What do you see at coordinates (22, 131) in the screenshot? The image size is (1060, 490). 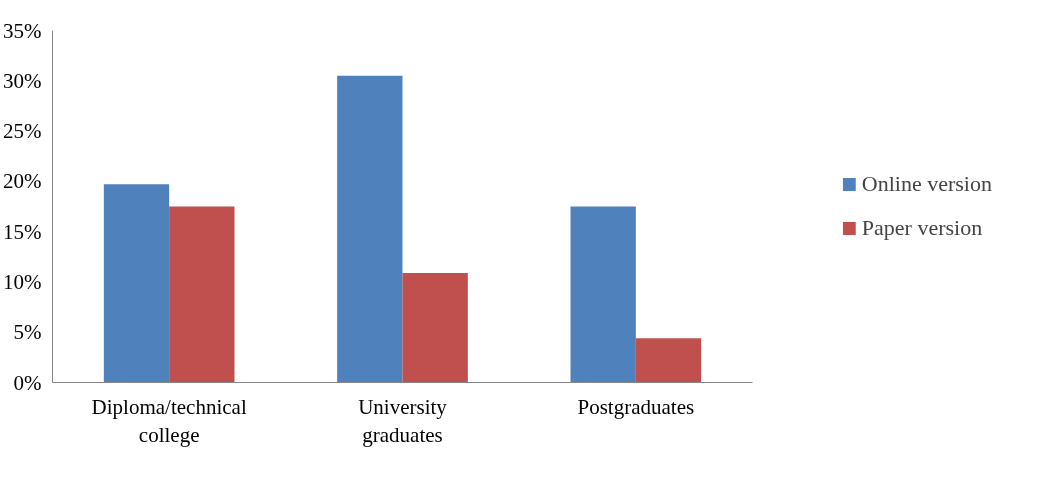 I see `y-tick-label: 25%` at bounding box center [22, 131].